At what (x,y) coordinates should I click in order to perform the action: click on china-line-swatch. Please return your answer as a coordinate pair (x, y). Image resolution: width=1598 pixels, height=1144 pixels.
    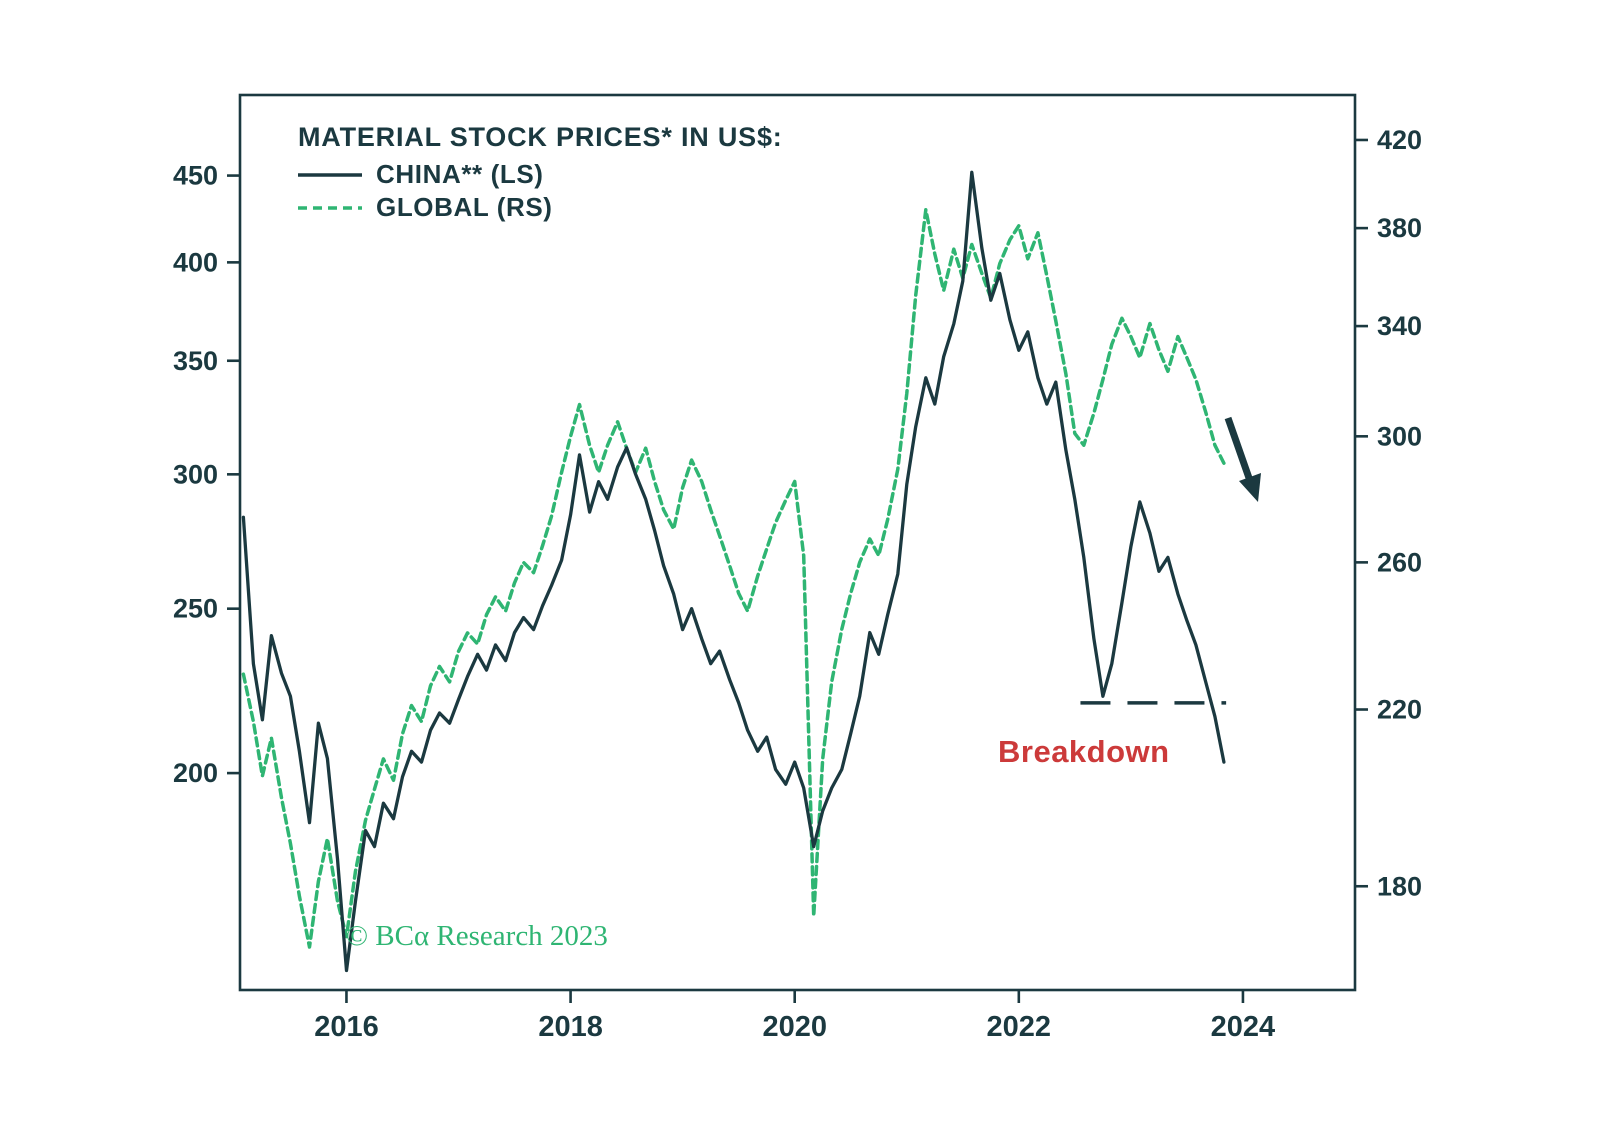
    Looking at the image, I should click on (330, 174).